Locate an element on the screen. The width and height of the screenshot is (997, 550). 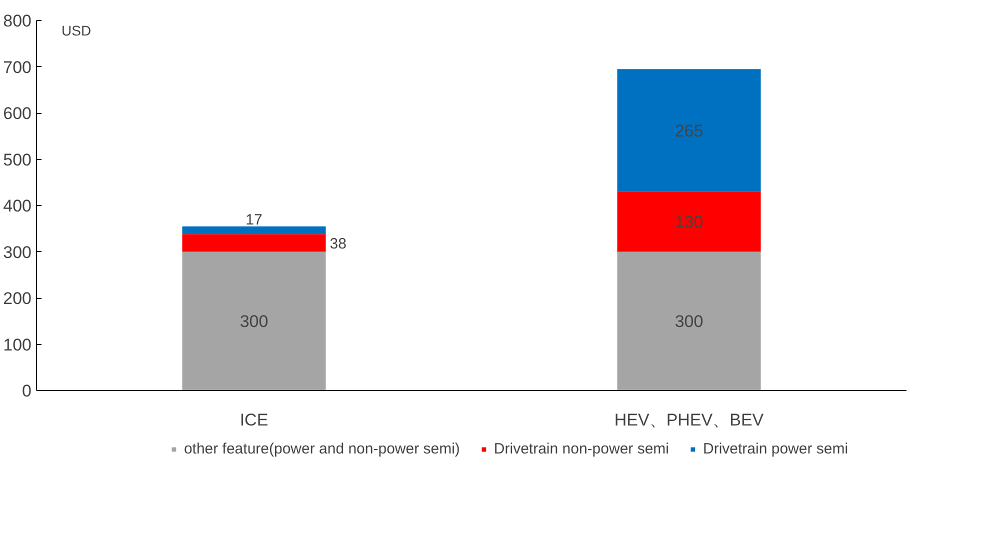
data-label: 38 is located at coordinates (338, 243).